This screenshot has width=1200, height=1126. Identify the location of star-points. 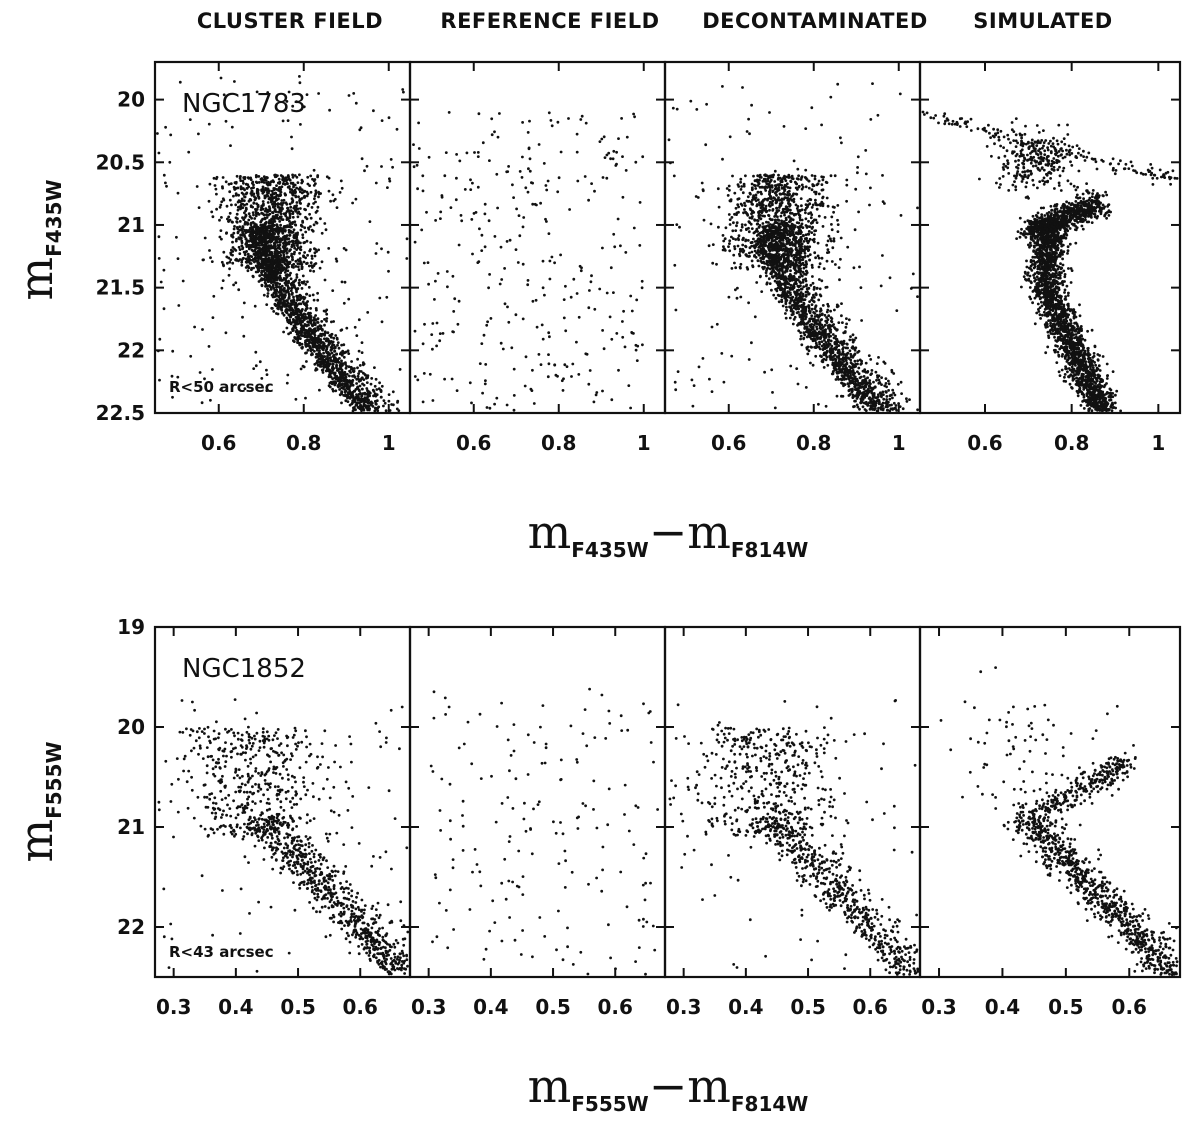
(282, 244).